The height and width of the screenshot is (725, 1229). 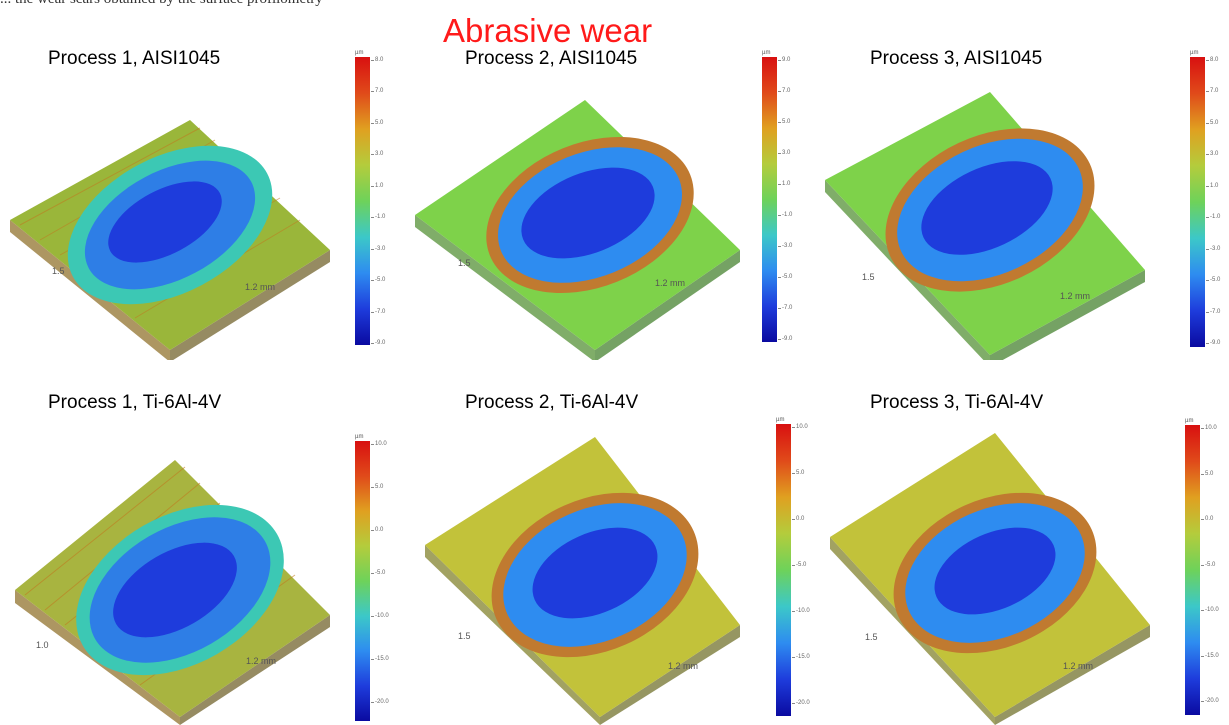 I want to click on dim-y-label: 1.0, so click(x=42, y=645).